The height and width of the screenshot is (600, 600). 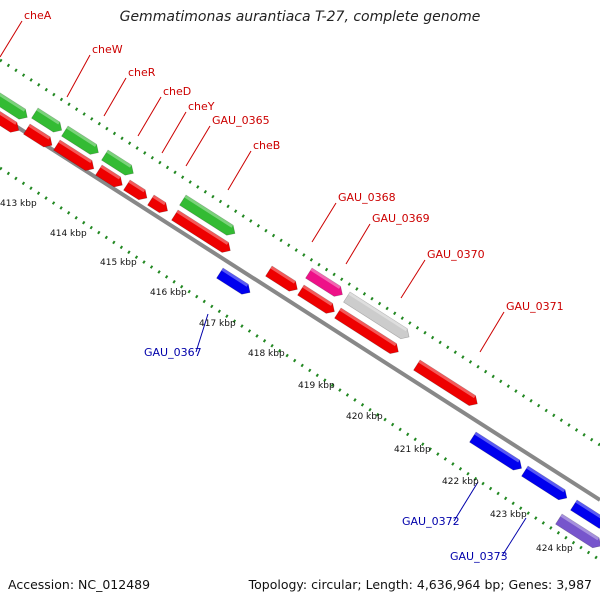 What do you see at coordinates (15, 100) in the screenshot?
I see `gene-chea` at bounding box center [15, 100].